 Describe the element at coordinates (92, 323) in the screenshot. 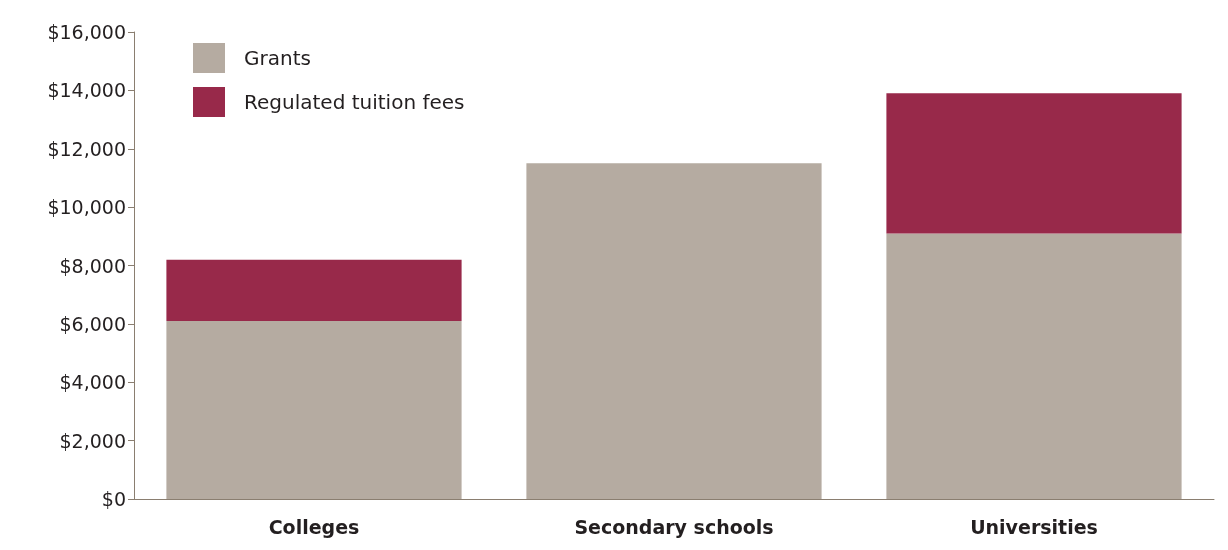

I see `y-tick-label: $6,000` at that location.